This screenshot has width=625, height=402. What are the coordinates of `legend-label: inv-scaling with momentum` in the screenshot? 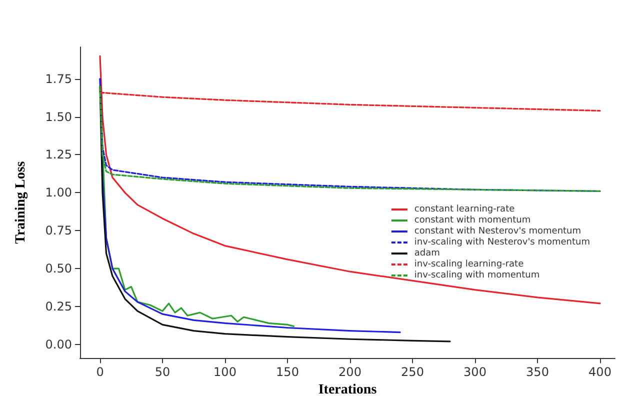 It's located at (477, 275).